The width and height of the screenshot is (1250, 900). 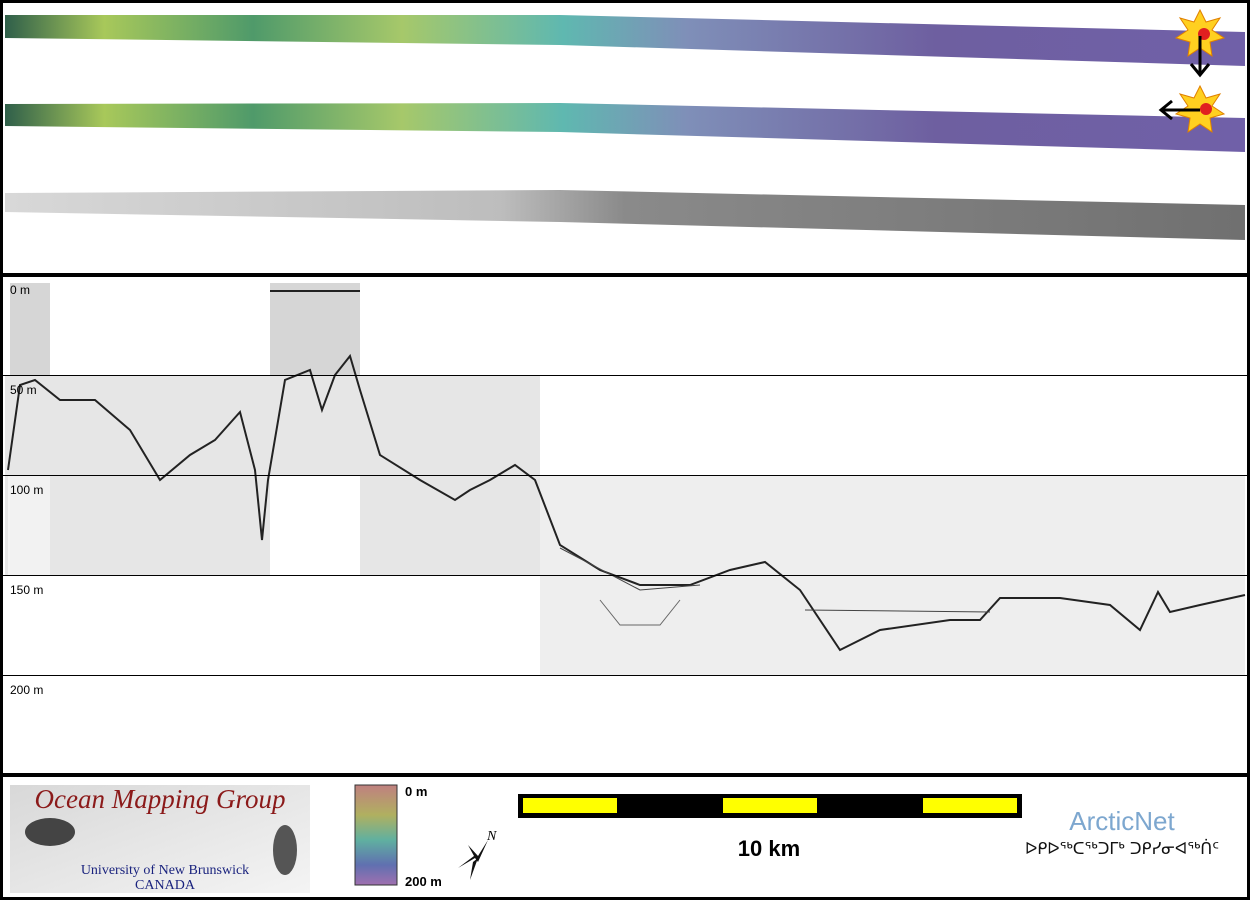 I want to click on backscatter-swath, so click(x=625, y=215).